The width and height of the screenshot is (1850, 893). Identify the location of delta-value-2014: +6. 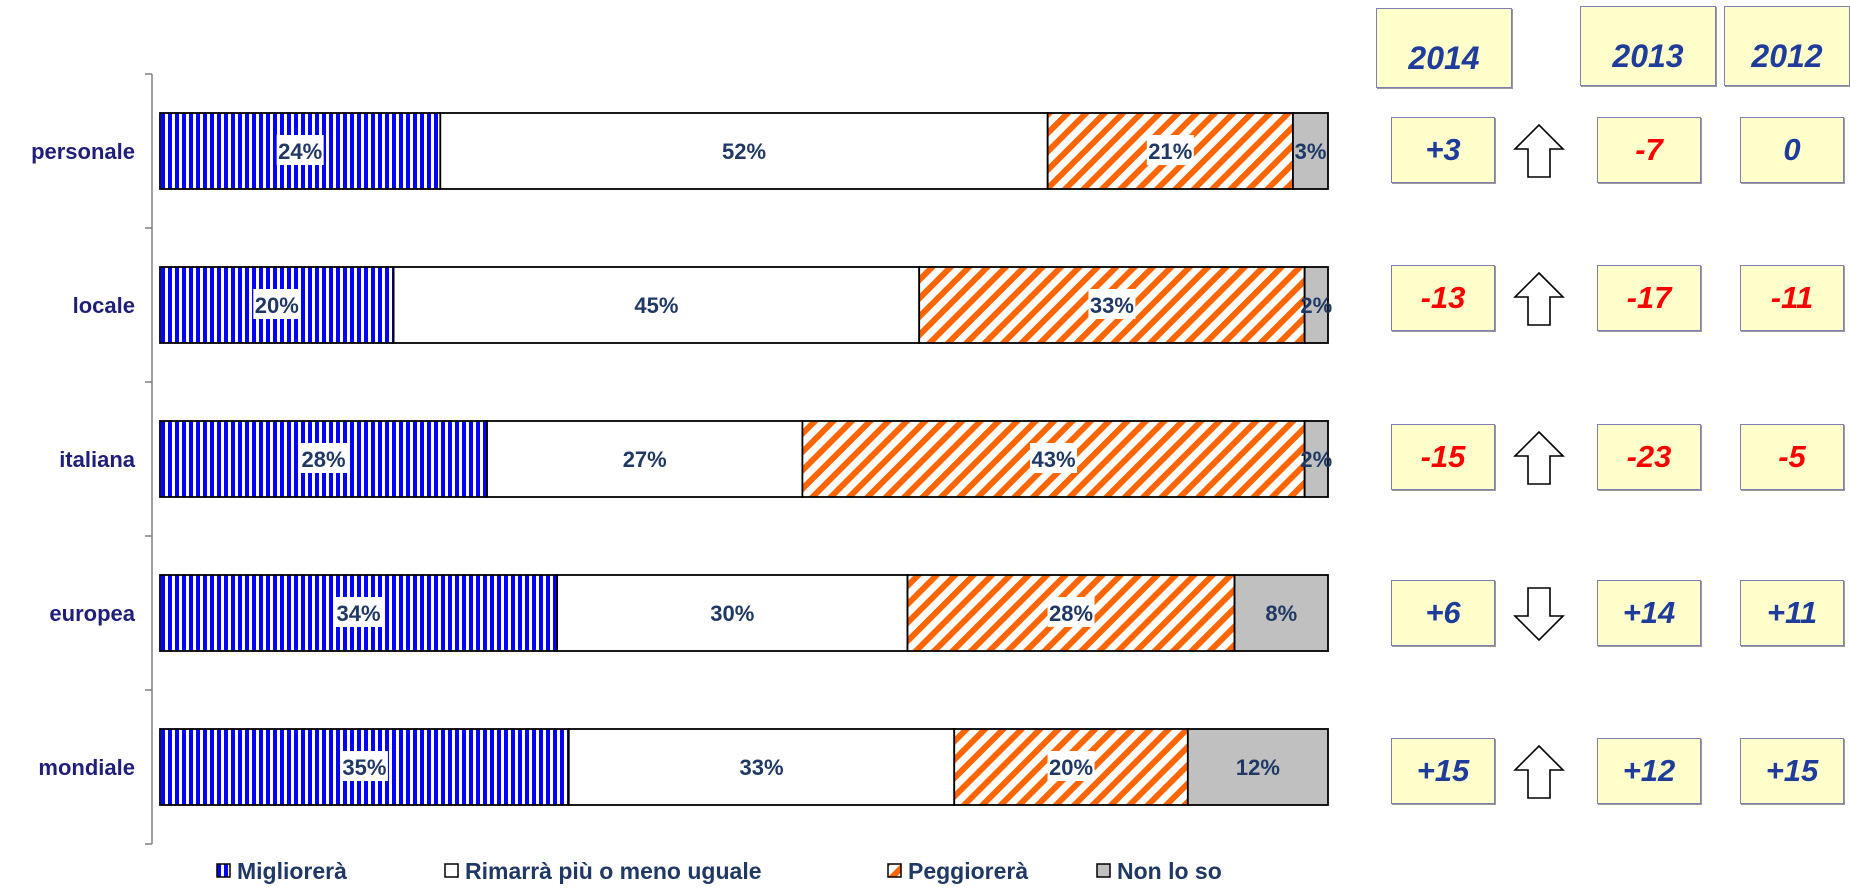
(1443, 613).